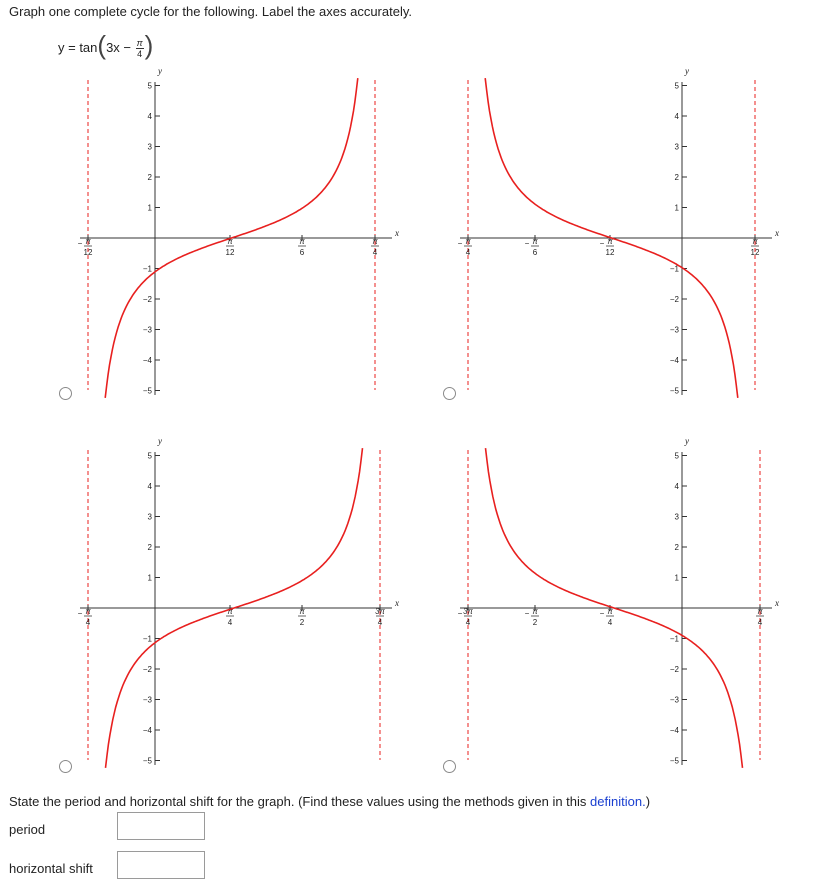 This screenshot has height=890, width=819. I want to click on radio-option-c, so click(65, 766).